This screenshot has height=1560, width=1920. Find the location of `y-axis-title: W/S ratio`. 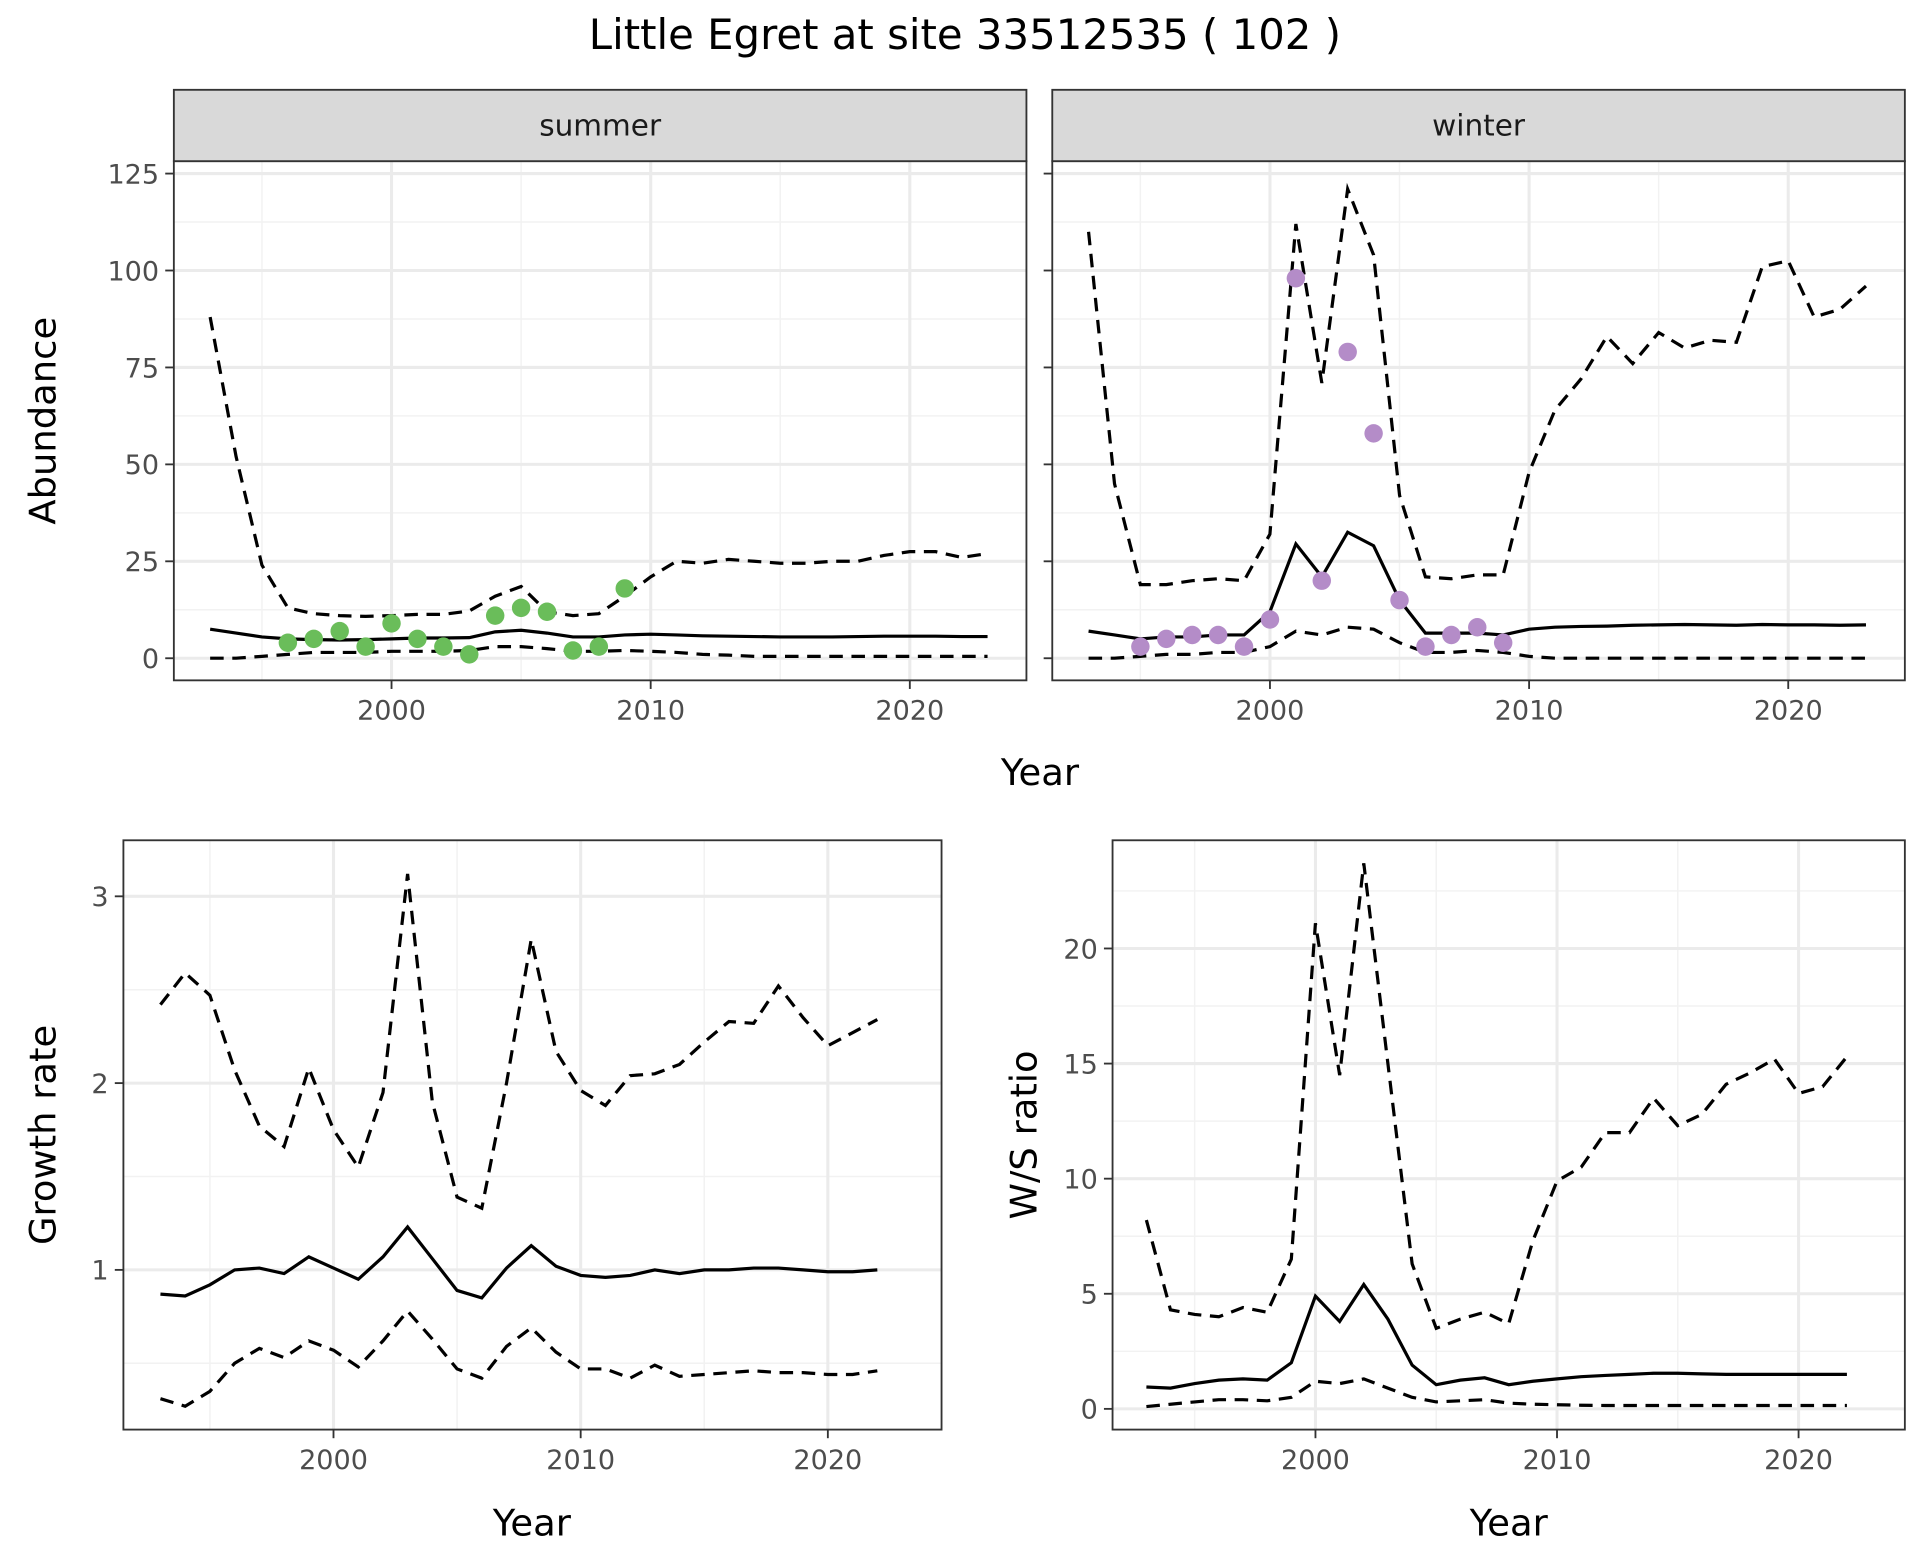

y-axis-title: W/S ratio is located at coordinates (1023, 1134).